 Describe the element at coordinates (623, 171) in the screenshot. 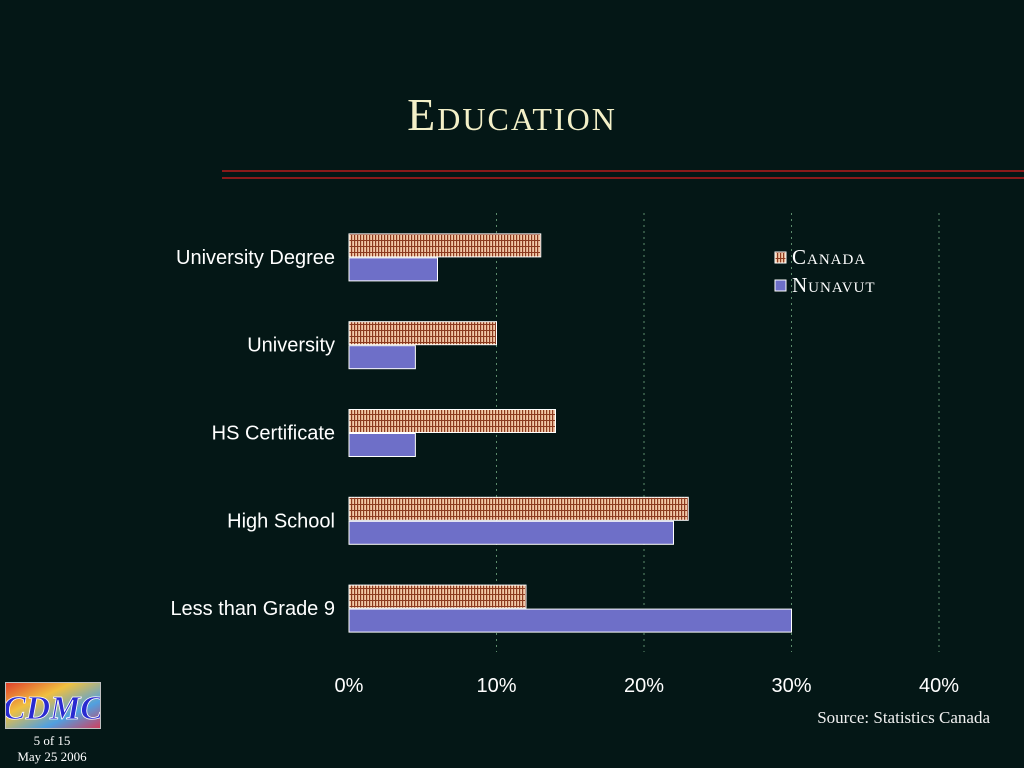

I see `title-rule-top` at that location.